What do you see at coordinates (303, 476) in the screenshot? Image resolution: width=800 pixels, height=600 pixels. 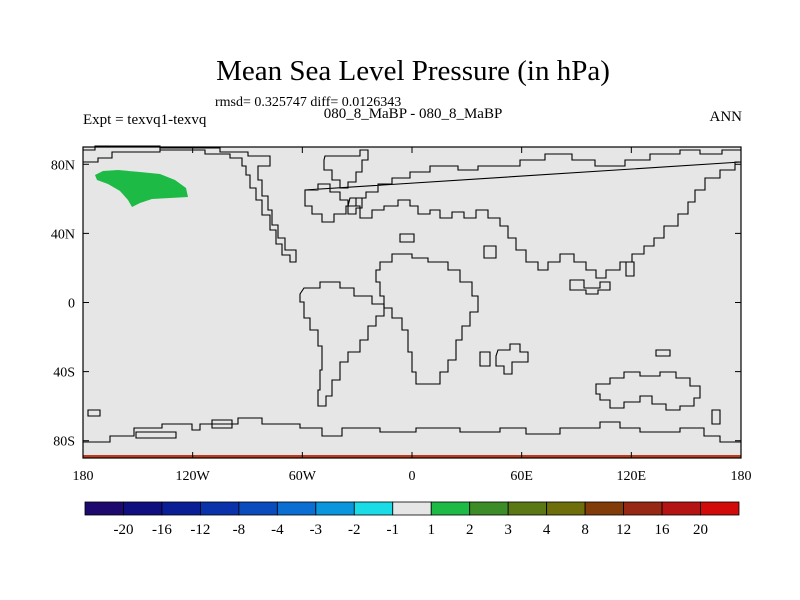 I see `lon-tick-label: 60W` at bounding box center [303, 476].